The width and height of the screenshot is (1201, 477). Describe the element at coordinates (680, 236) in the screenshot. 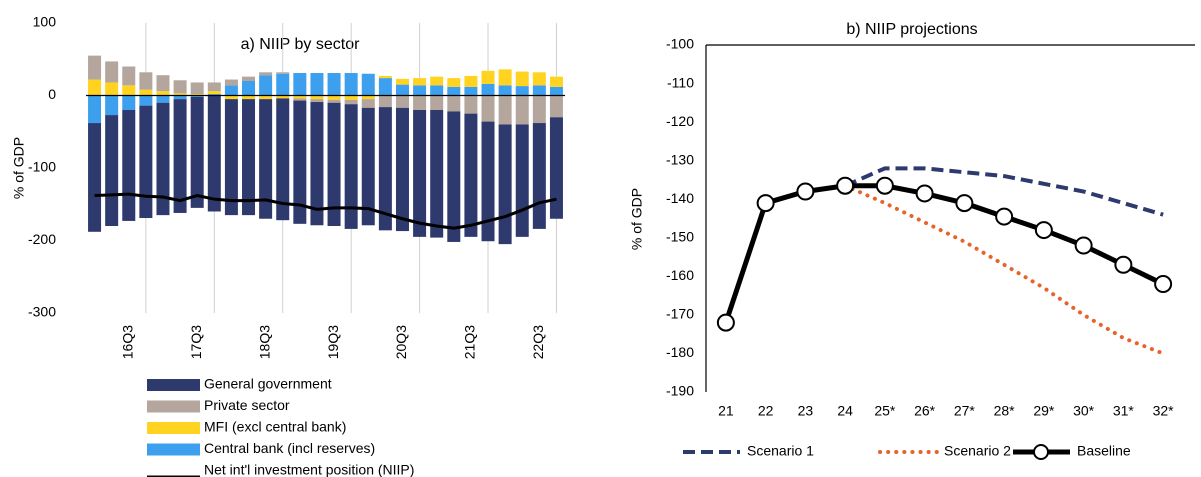

I see `y-tick-label: -150` at that location.